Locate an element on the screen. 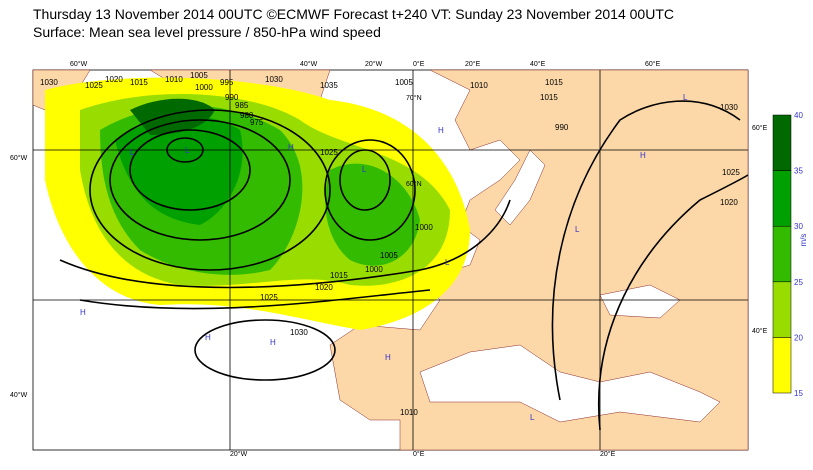 The width and height of the screenshot is (813, 470). colorbar-label: 15 is located at coordinates (798, 393).